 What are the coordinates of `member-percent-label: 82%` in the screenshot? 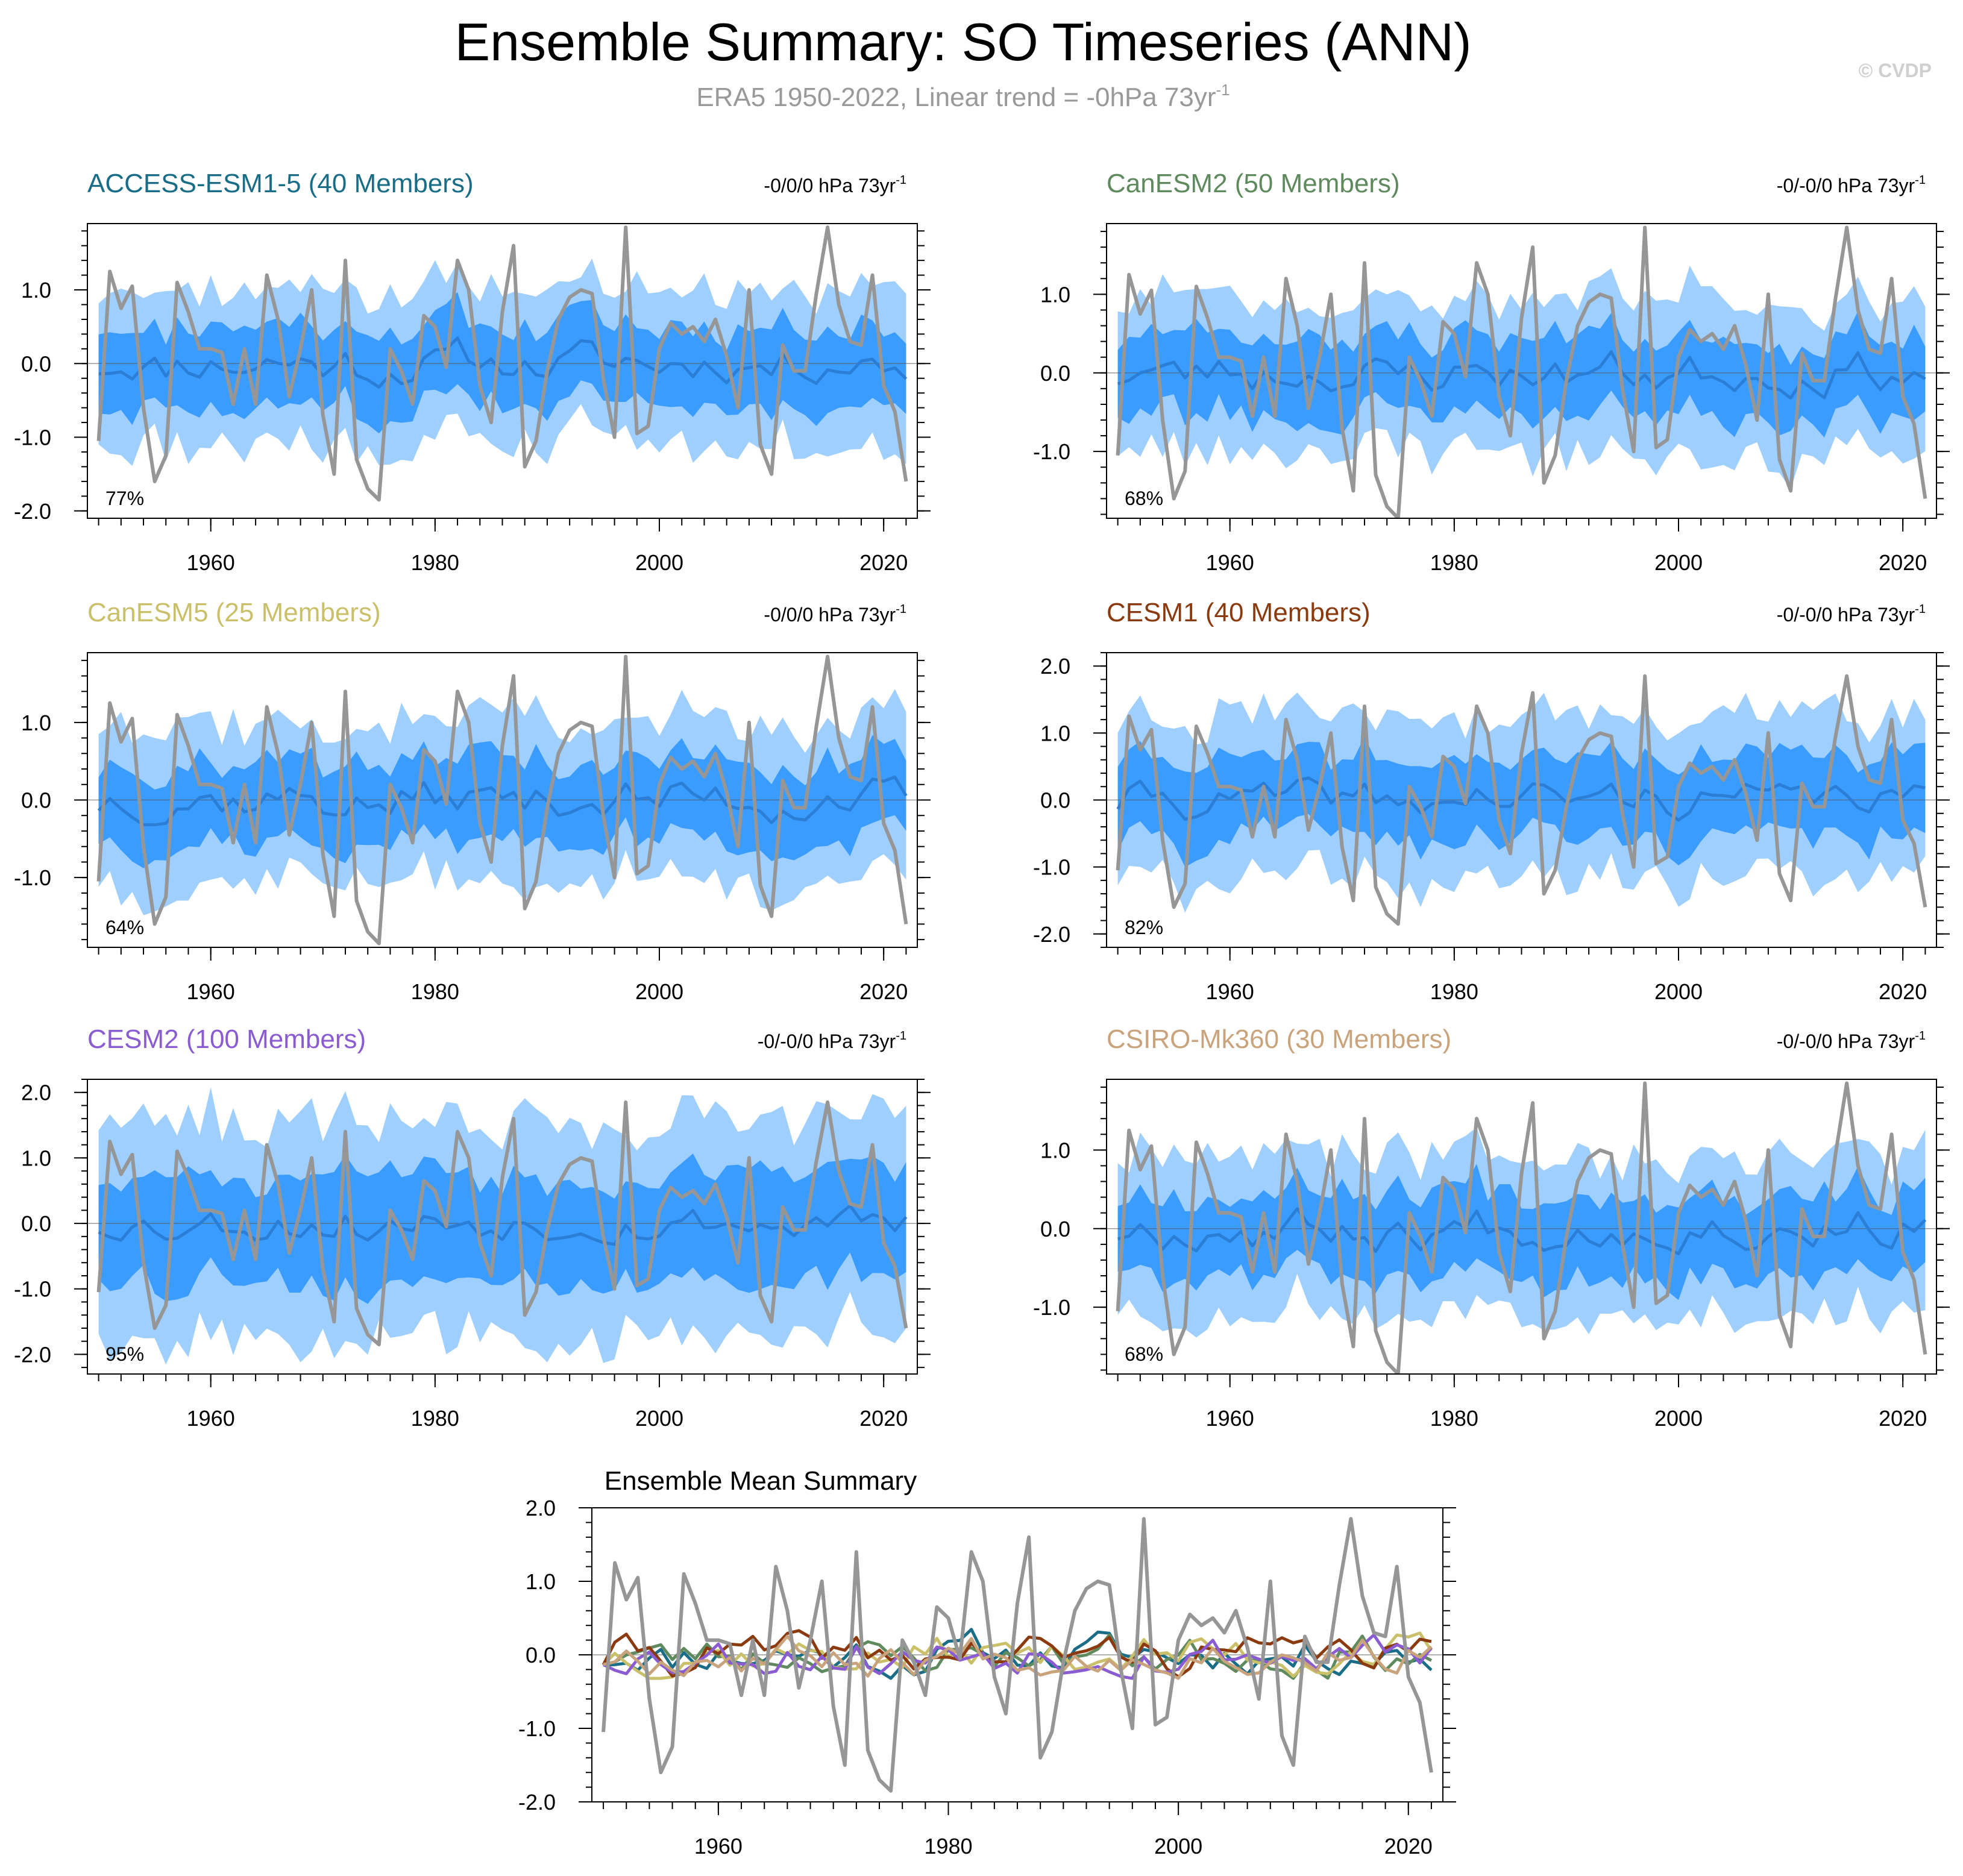 It's located at (1144, 927).